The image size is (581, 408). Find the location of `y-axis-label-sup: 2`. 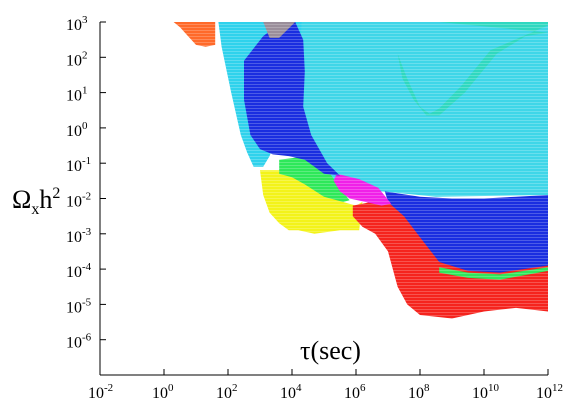

y-axis-label-sup: 2 is located at coordinates (56, 193).